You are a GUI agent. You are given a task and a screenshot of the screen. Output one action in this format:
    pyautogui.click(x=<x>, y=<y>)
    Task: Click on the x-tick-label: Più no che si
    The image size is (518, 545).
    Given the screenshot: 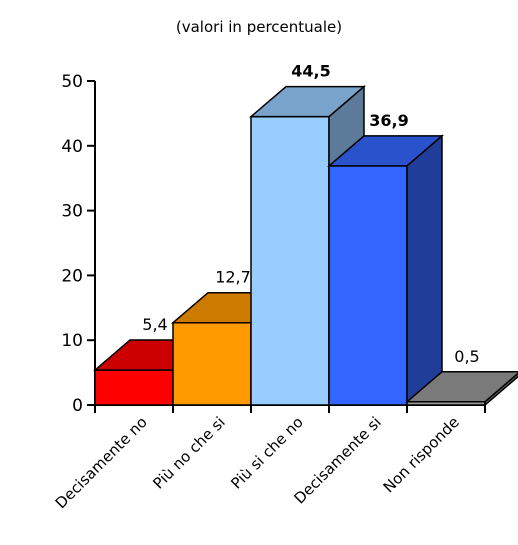 What is the action you would take?
    pyautogui.click(x=188, y=452)
    